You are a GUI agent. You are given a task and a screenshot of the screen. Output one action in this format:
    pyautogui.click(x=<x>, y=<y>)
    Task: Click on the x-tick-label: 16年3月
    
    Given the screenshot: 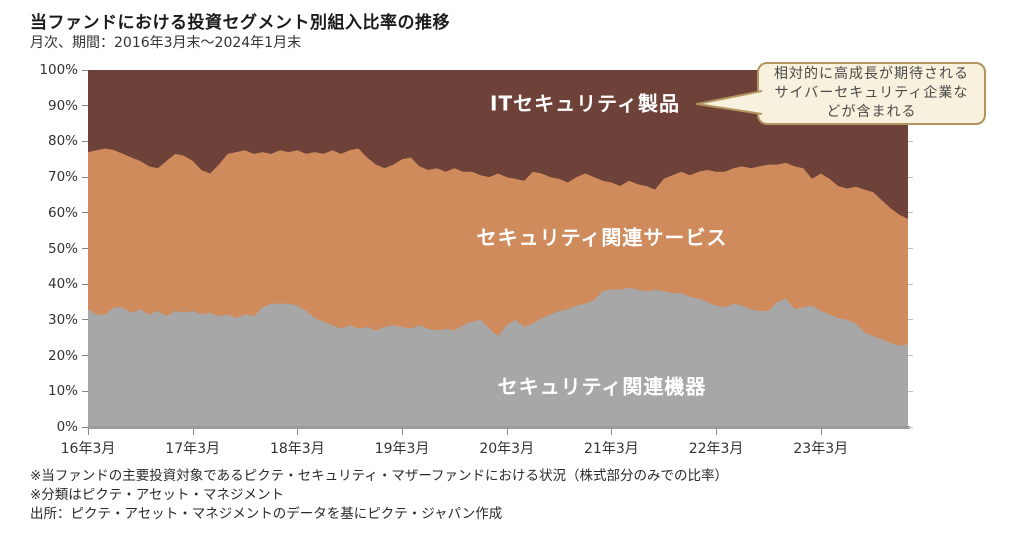 What is the action you would take?
    pyautogui.click(x=88, y=449)
    